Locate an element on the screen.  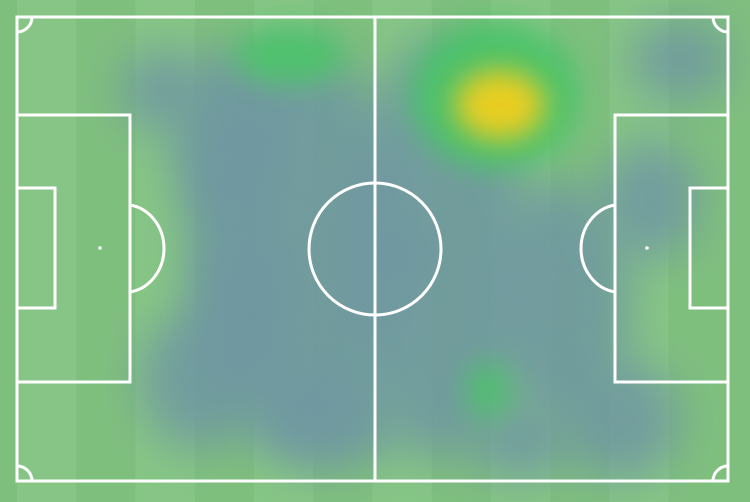
left-penalty-arc is located at coordinates (147, 248).